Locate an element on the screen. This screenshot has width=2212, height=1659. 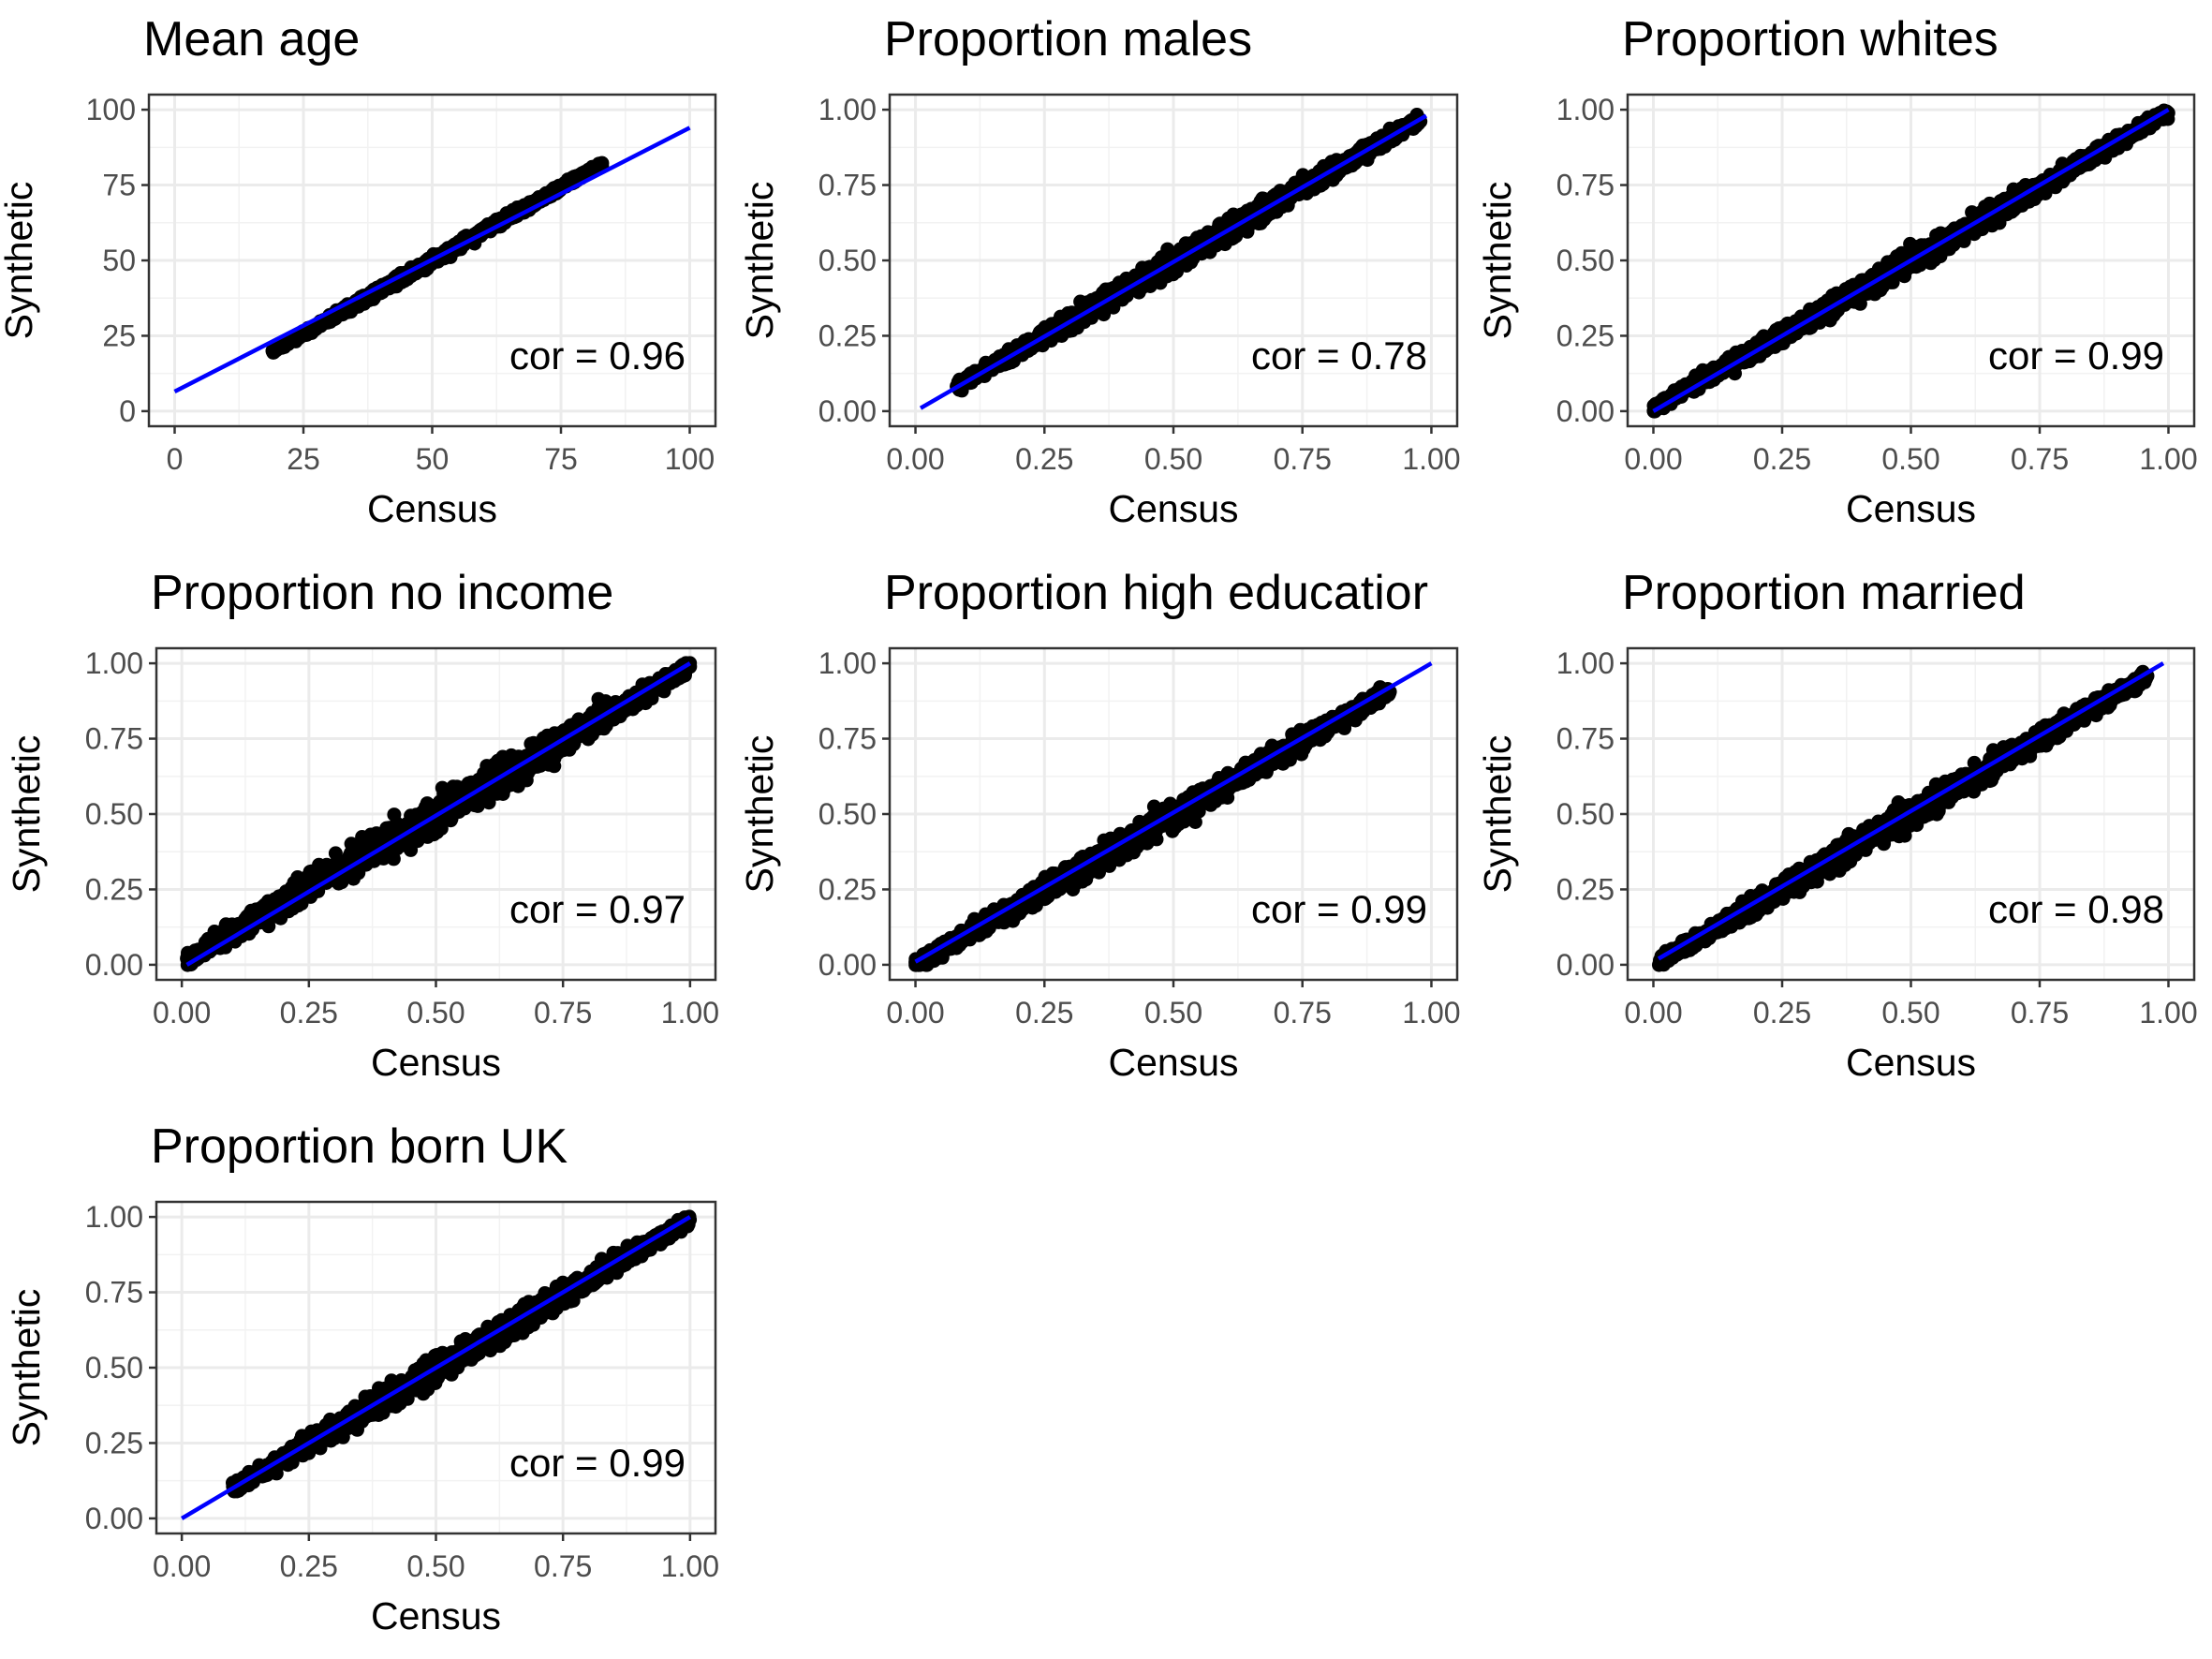
correlation-annotation: cor = 0.96 is located at coordinates (597, 355).